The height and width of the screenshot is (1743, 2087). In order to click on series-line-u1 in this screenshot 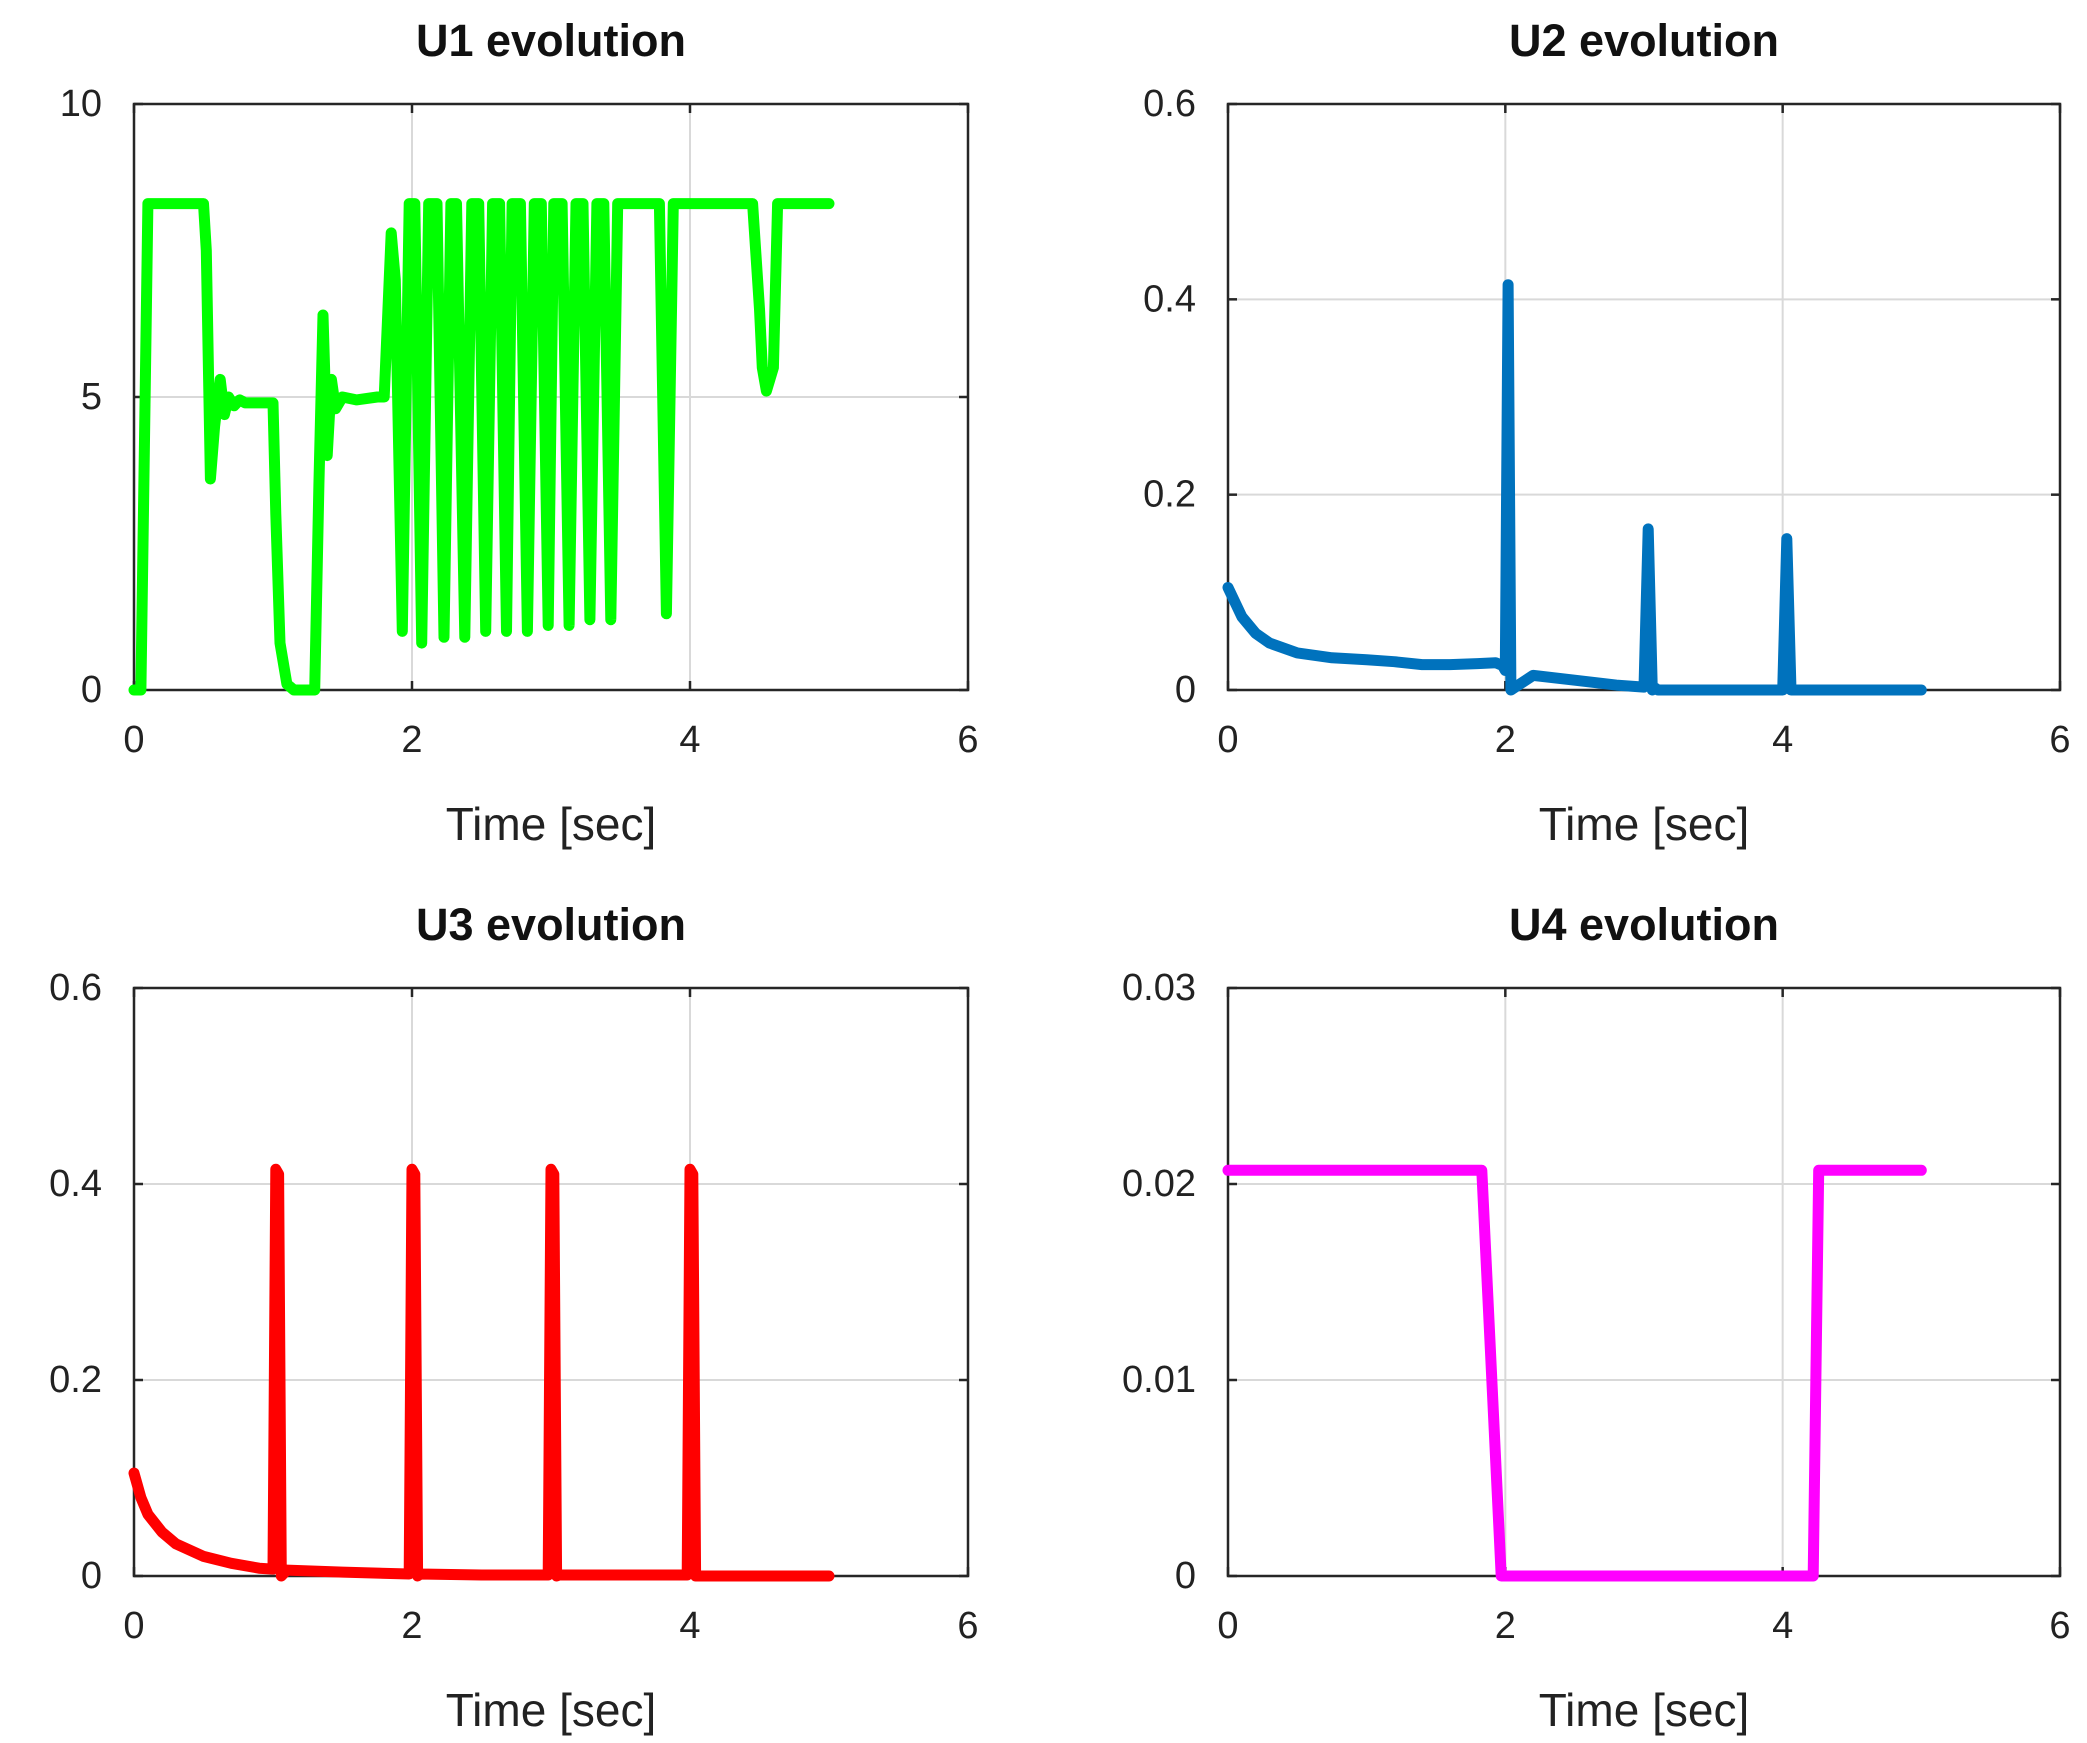, I will do `click(481, 447)`.